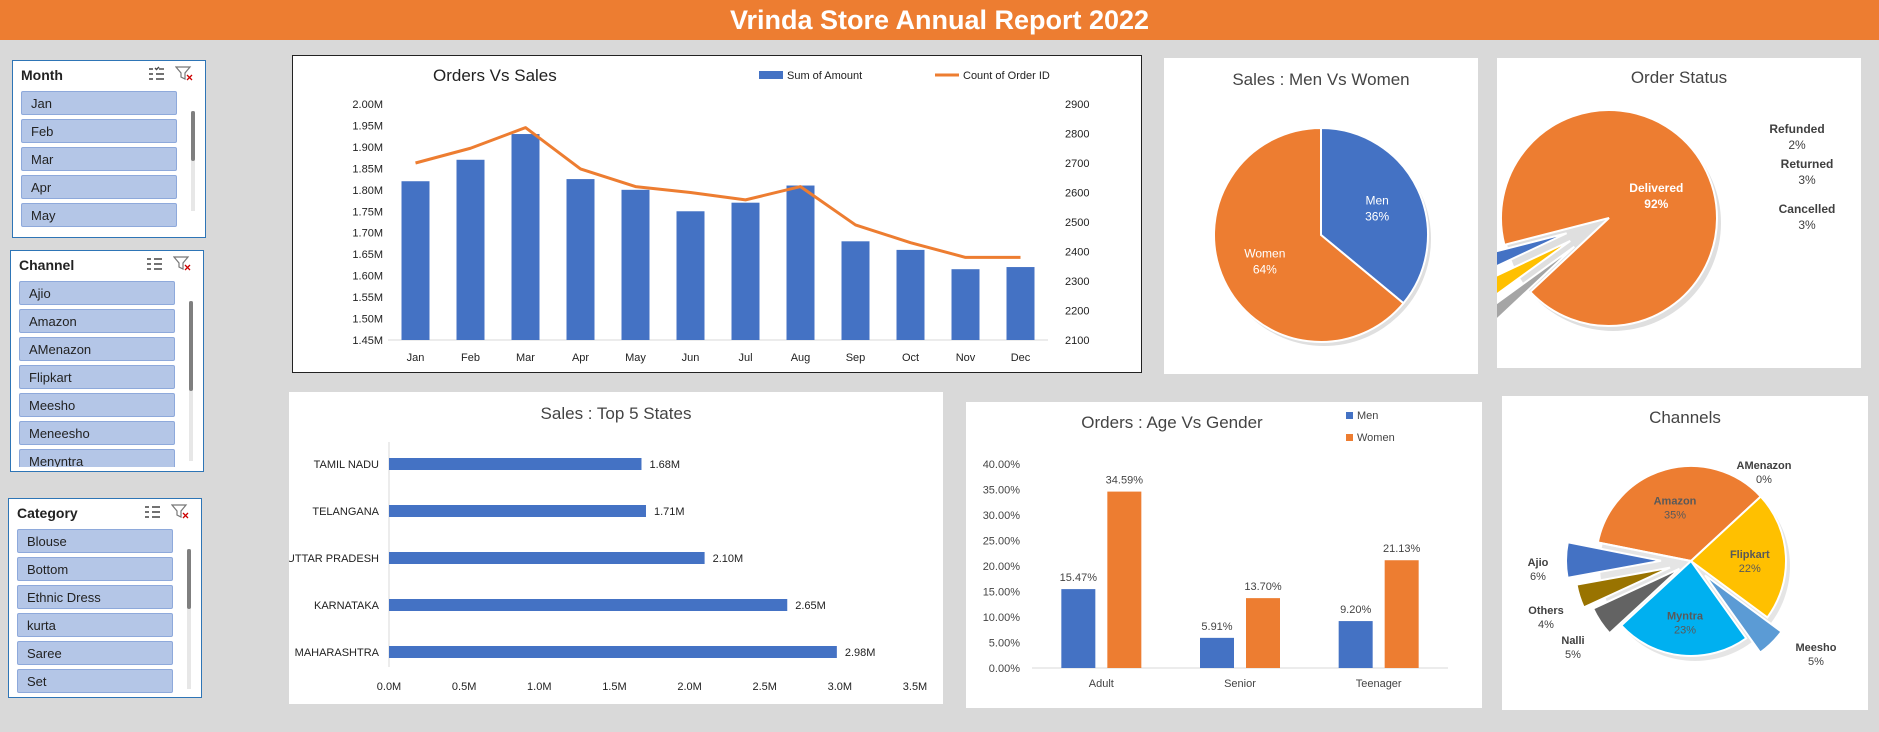  What do you see at coordinates (1309, 234) in the screenshot?
I see `pie-slice-women` at bounding box center [1309, 234].